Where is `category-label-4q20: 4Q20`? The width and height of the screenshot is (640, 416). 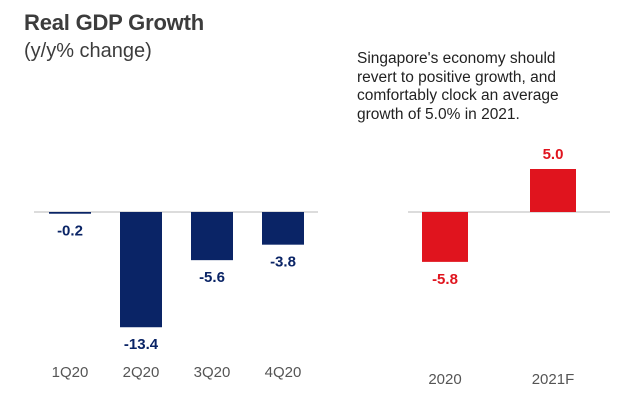 category-label-4q20: 4Q20 is located at coordinates (283, 372).